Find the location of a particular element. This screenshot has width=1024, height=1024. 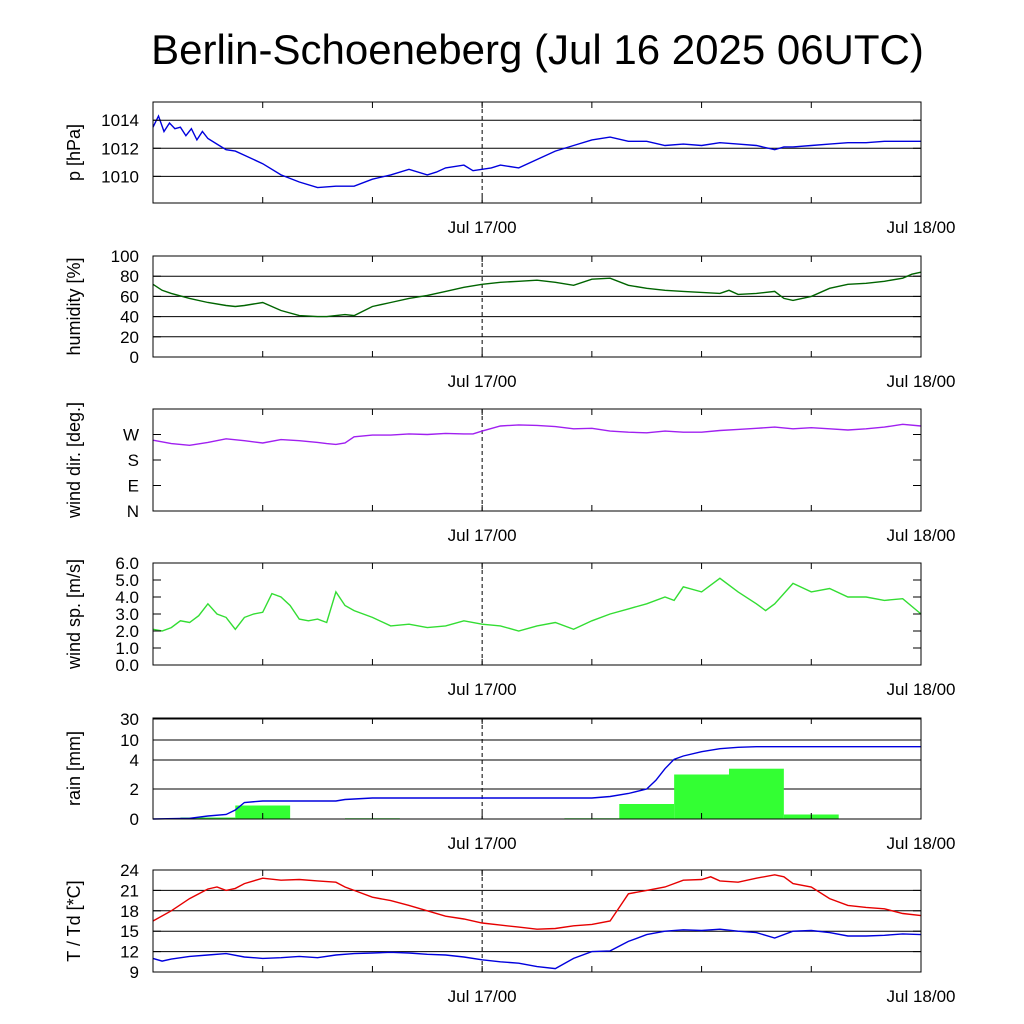

y-tick-label: 18 is located at coordinates (129, 911).